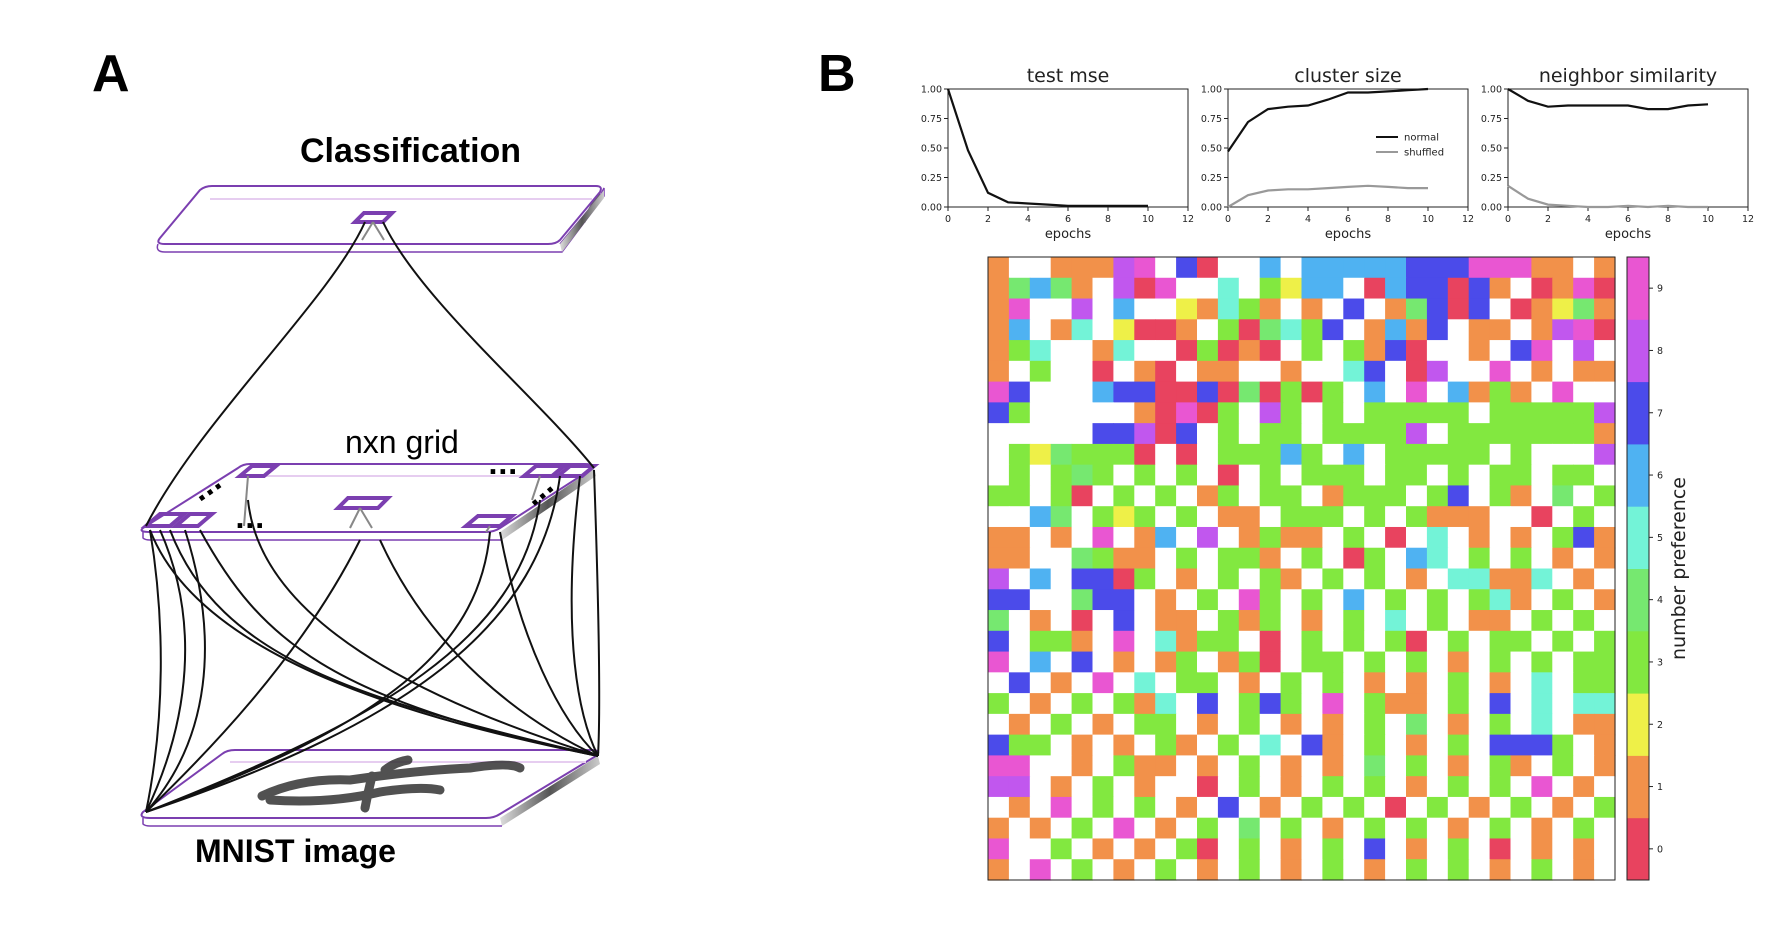 This screenshot has height=930, width=1785. Describe the element at coordinates (931, 119) in the screenshot. I see `y-tick-label: 0.75` at that location.